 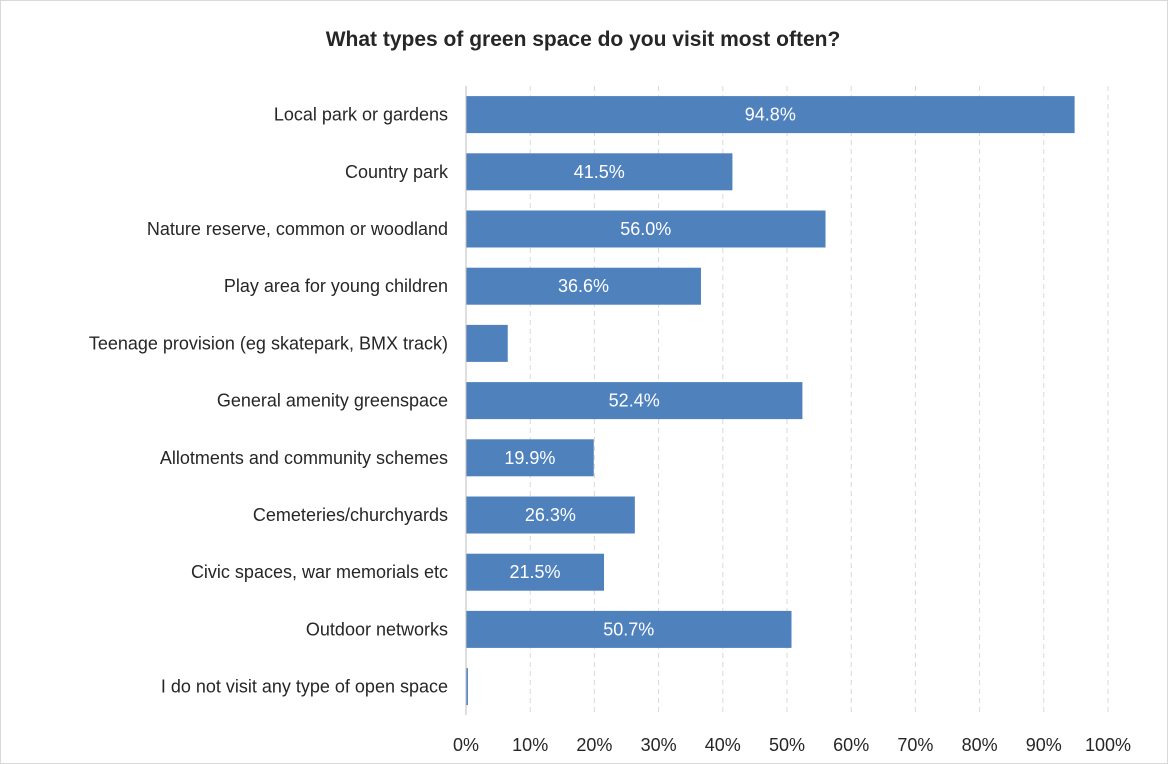 What do you see at coordinates (377, 629) in the screenshot?
I see `category-label: Outdoor networks` at bounding box center [377, 629].